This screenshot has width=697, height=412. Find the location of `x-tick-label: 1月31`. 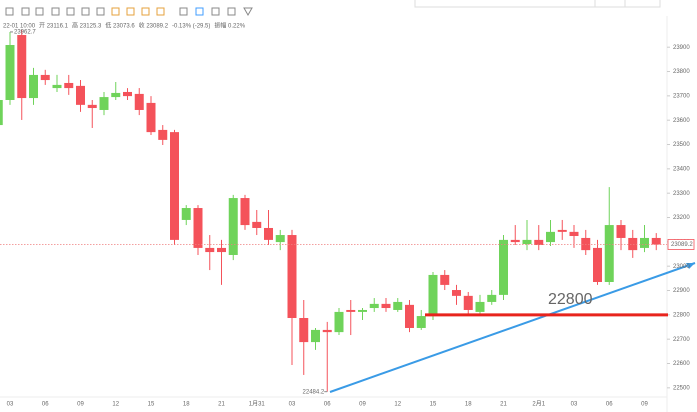

x-tick-label: 1月31 is located at coordinates (257, 404).